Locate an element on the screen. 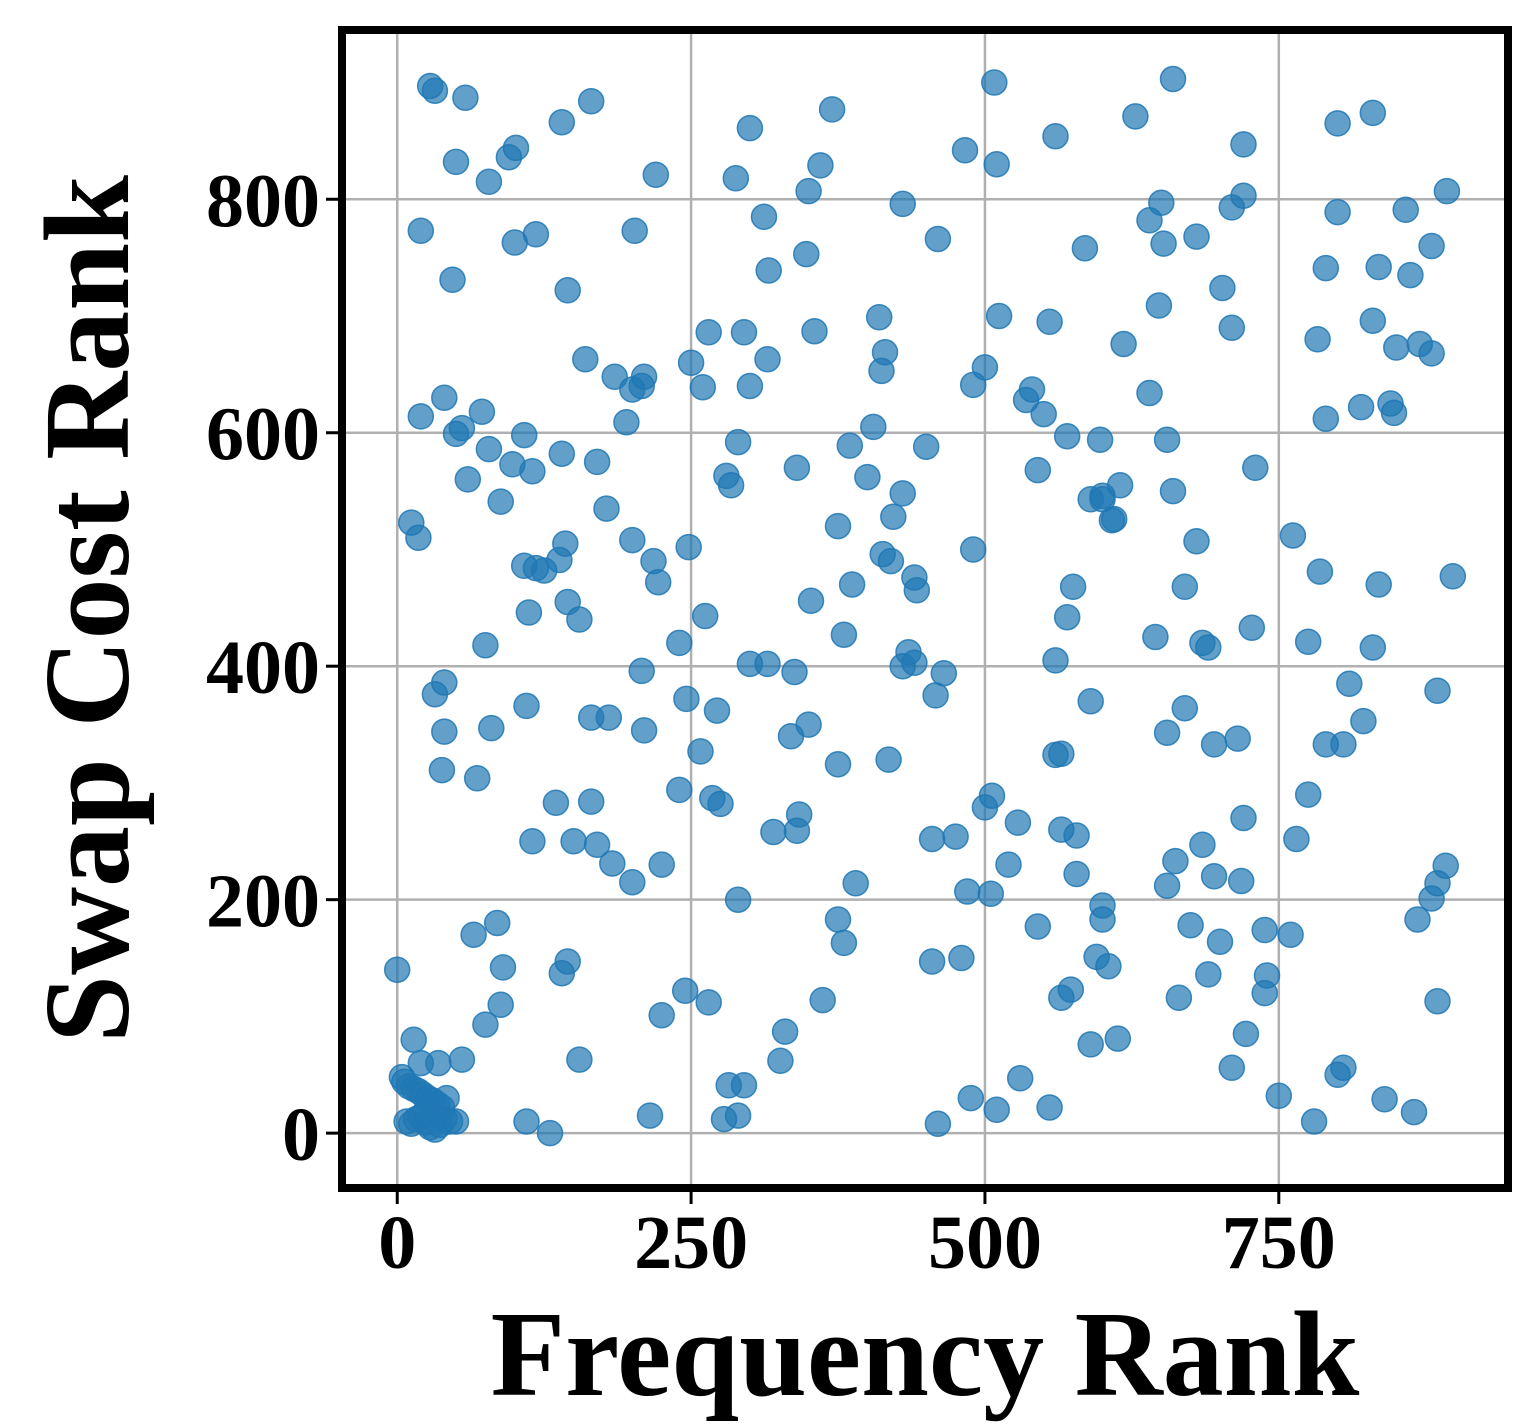 This screenshot has height=1425, width=1536. y-tick-labels: 0 200 400 600 800 is located at coordinates (263, 668).